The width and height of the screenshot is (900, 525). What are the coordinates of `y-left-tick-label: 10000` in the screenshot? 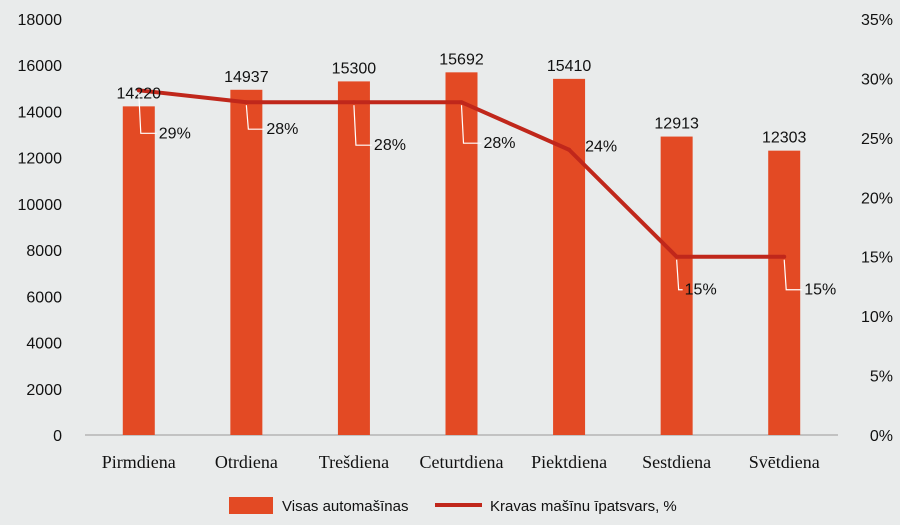 It's located at (40, 205).